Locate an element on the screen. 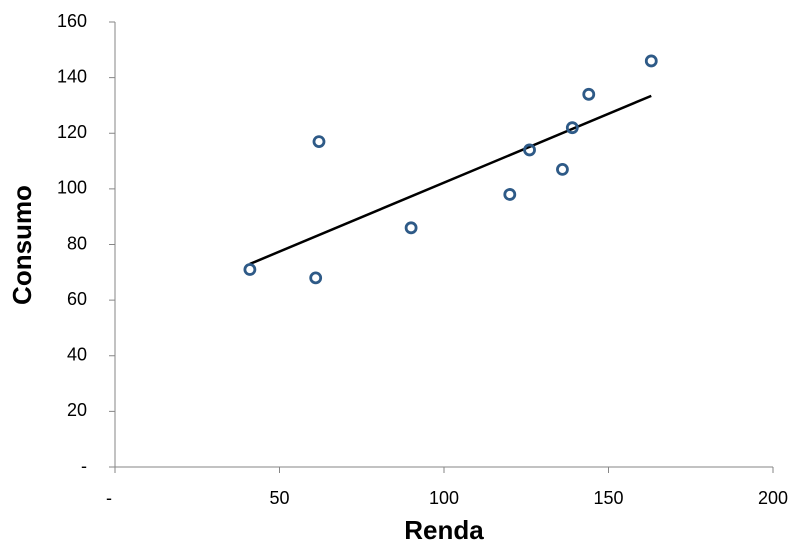 Image resolution: width=805 pixels, height=554 pixels. x-tick-label: 50 is located at coordinates (279, 498).